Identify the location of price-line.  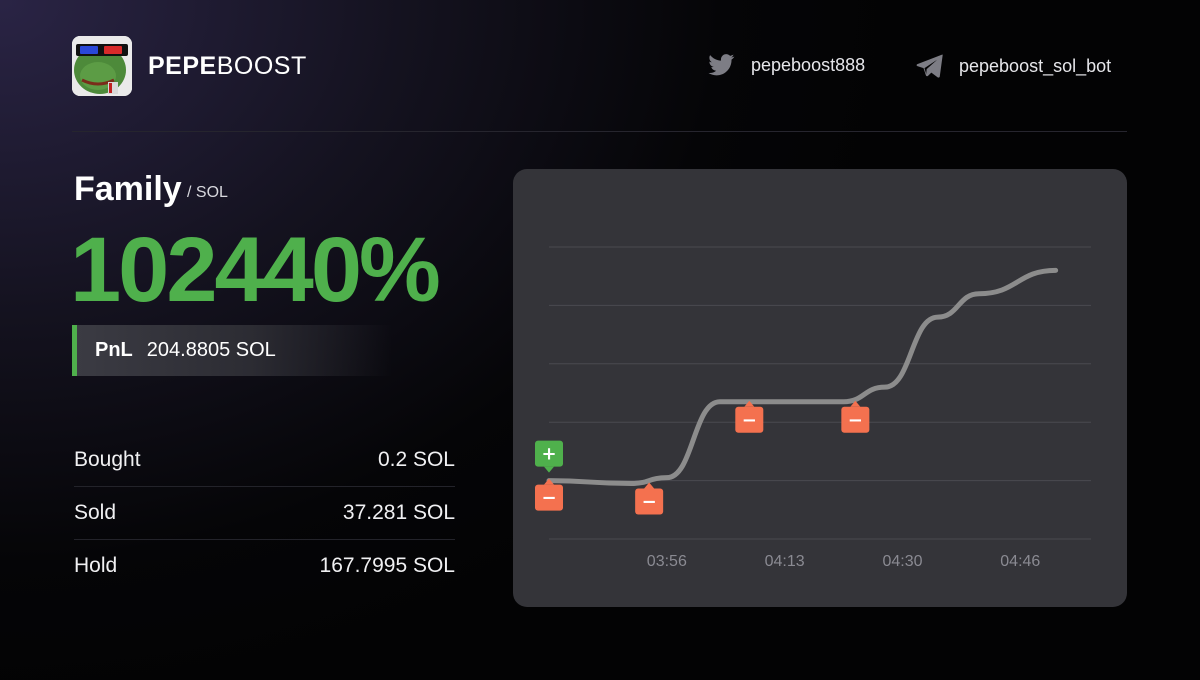
(802, 377).